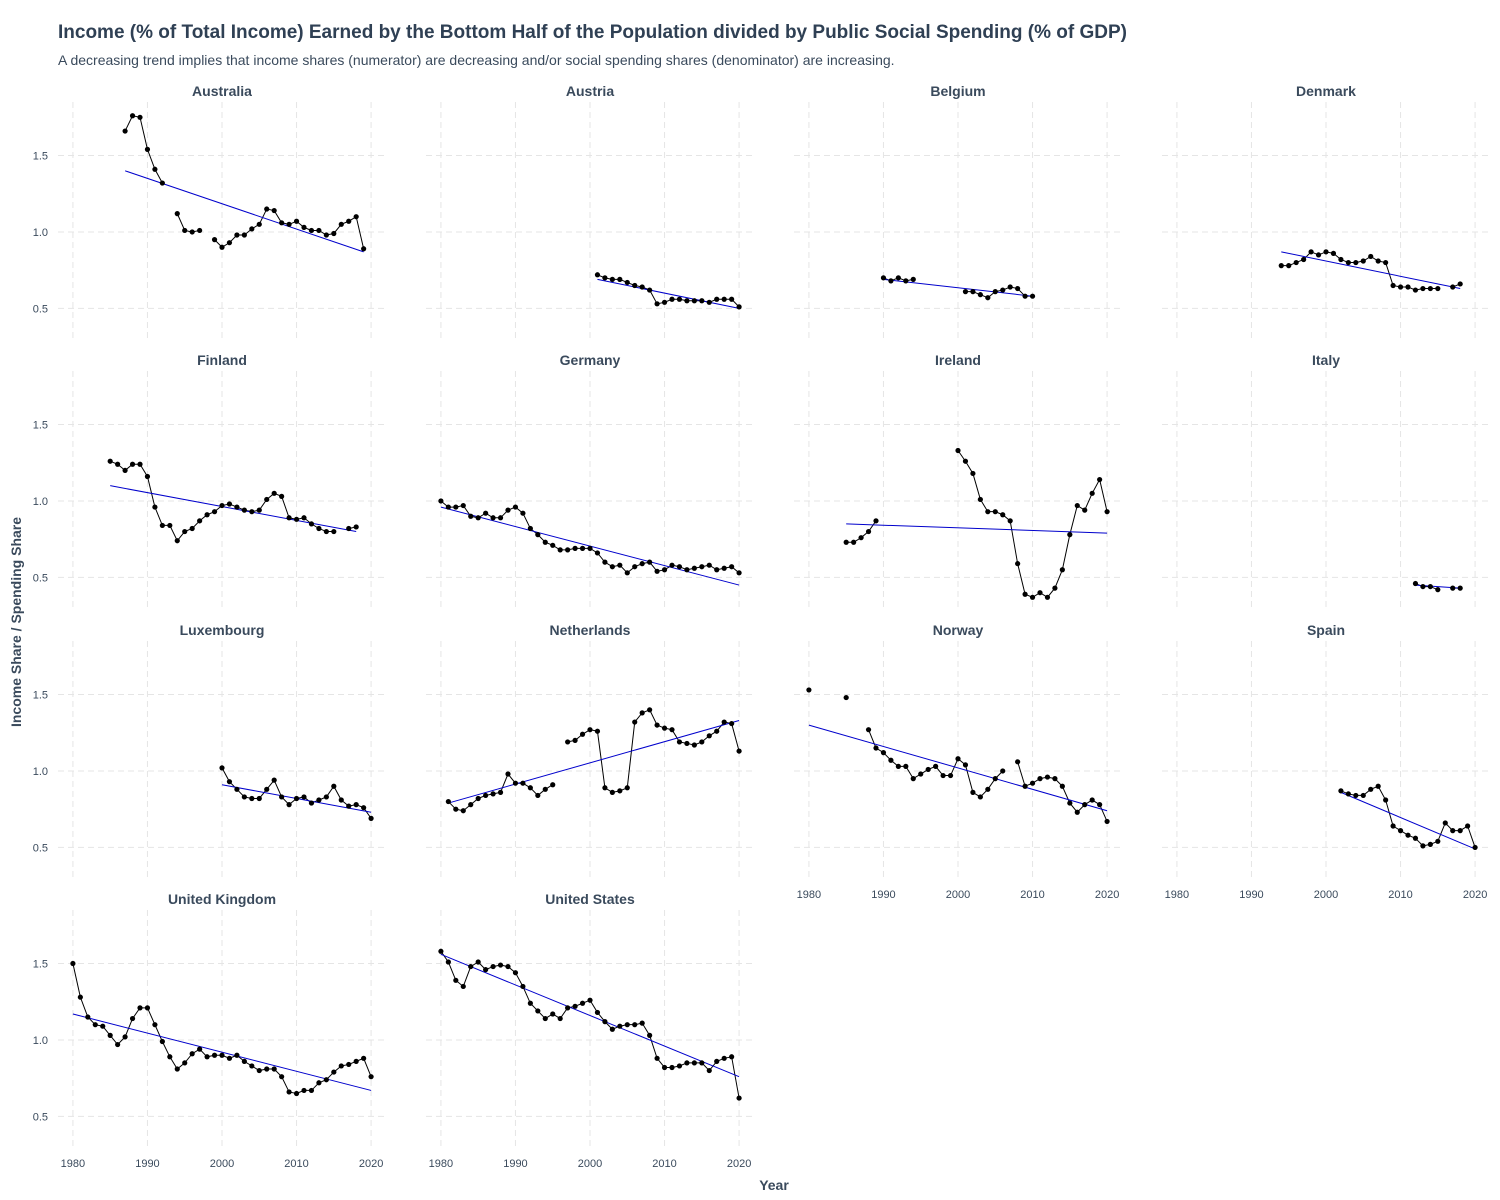  I want to click on facet-title: Ireland, so click(958, 360).